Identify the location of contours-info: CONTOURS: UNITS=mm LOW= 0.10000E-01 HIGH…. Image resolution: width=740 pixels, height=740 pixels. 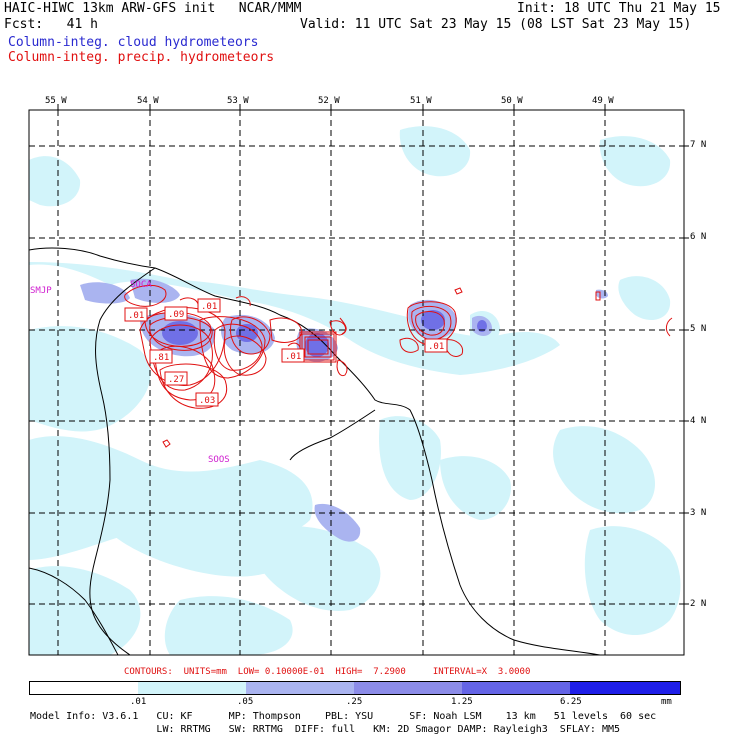
(327, 672).